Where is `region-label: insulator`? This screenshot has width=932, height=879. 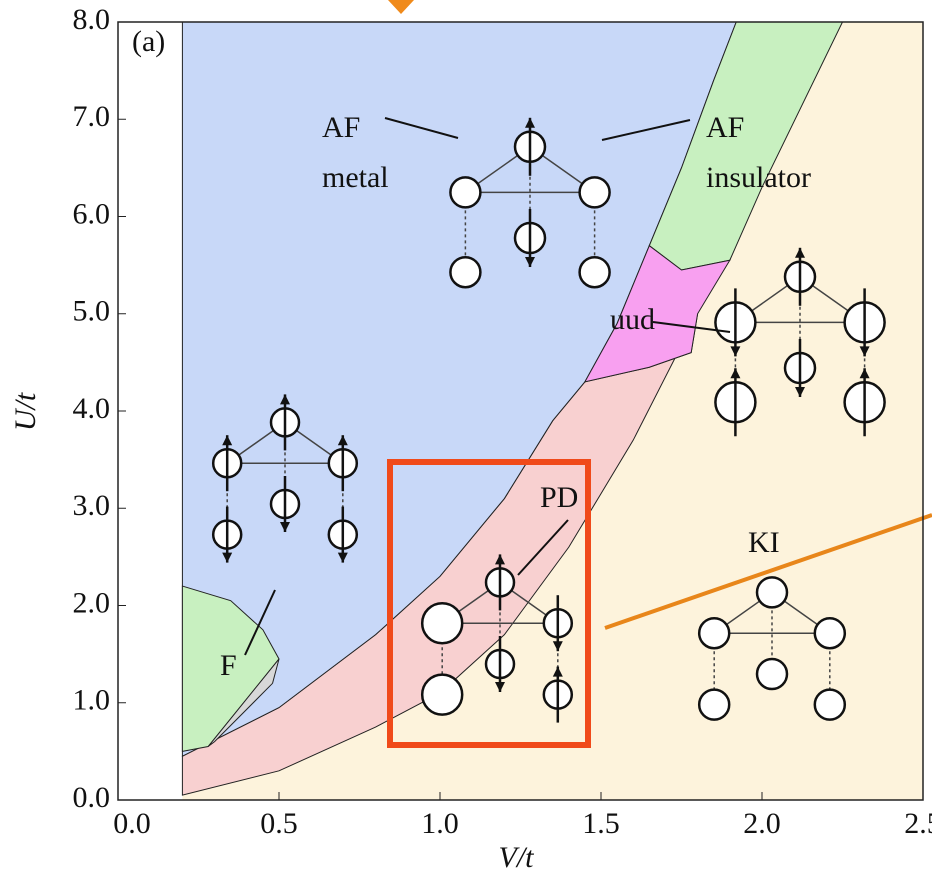
region-label: insulator is located at coordinates (758, 177).